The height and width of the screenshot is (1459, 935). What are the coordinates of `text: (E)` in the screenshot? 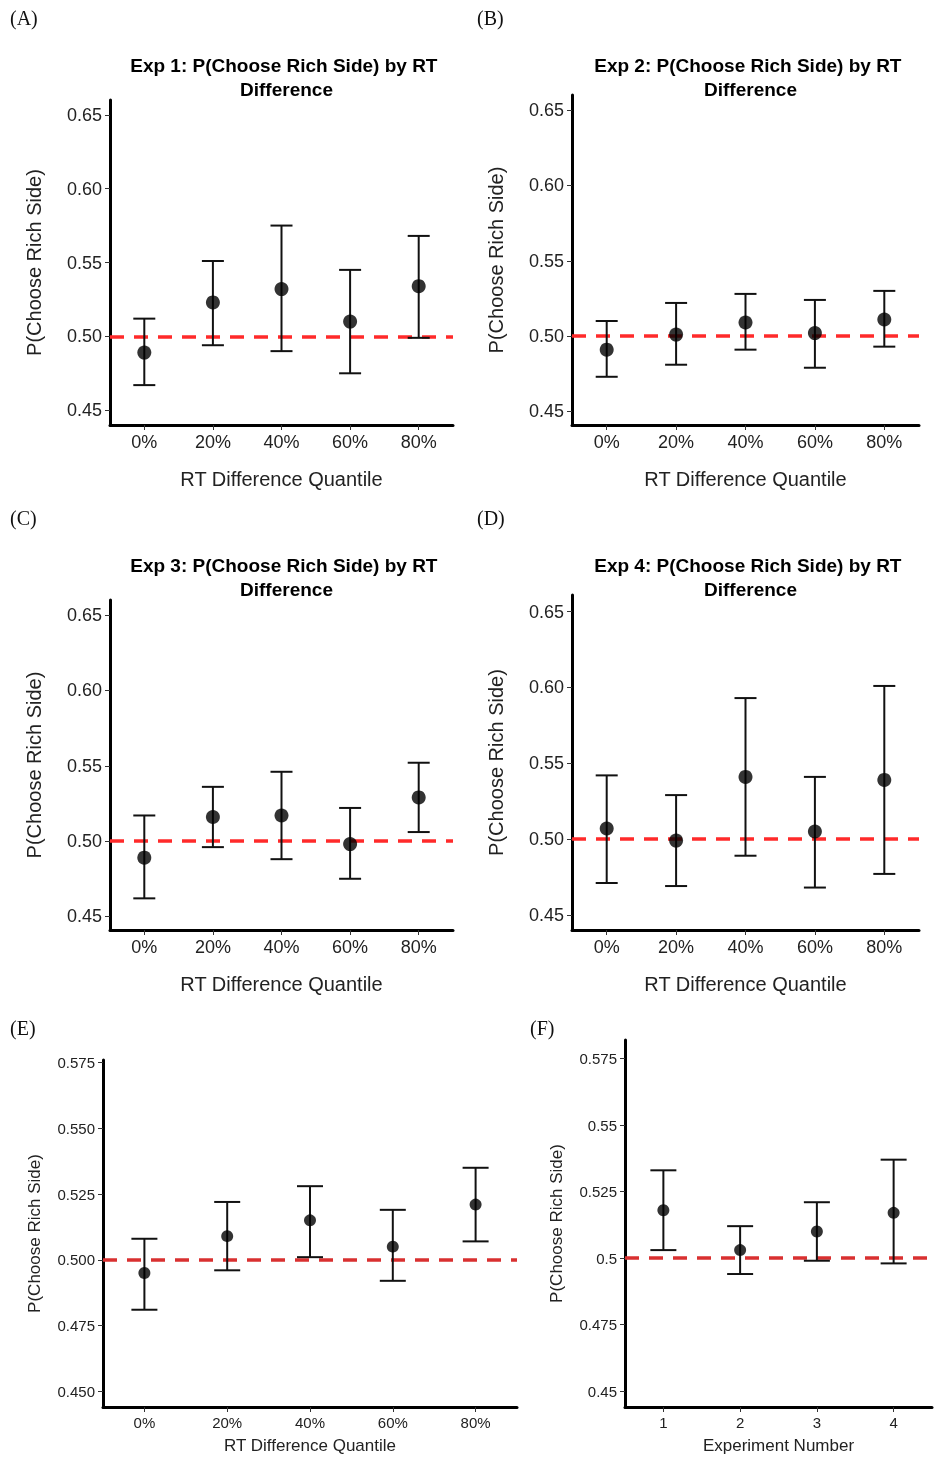 It's located at (23, 1028).